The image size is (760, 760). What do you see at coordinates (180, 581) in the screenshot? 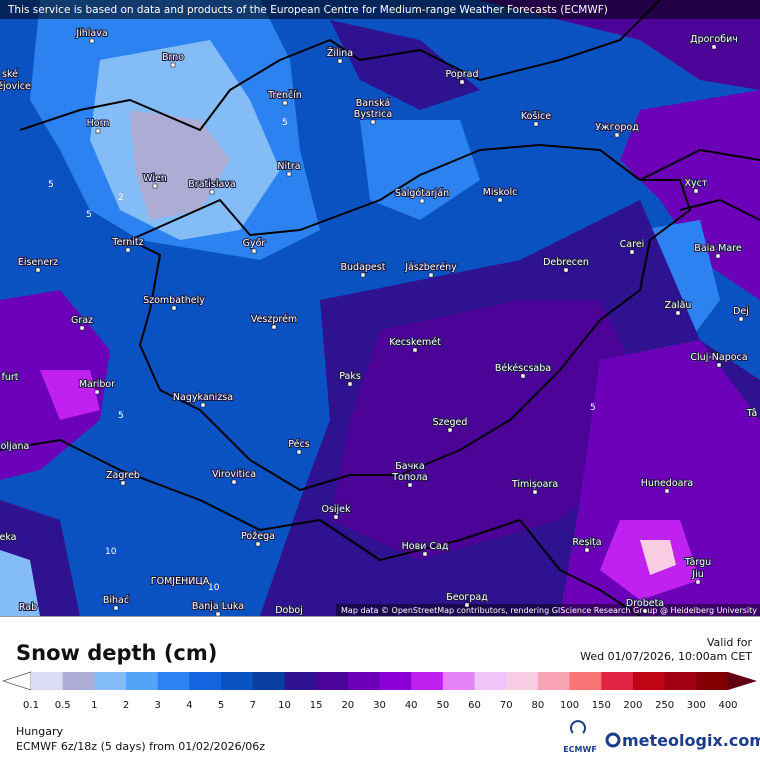
I see `place-label: ГОМЈЕНИЦА` at bounding box center [180, 581].